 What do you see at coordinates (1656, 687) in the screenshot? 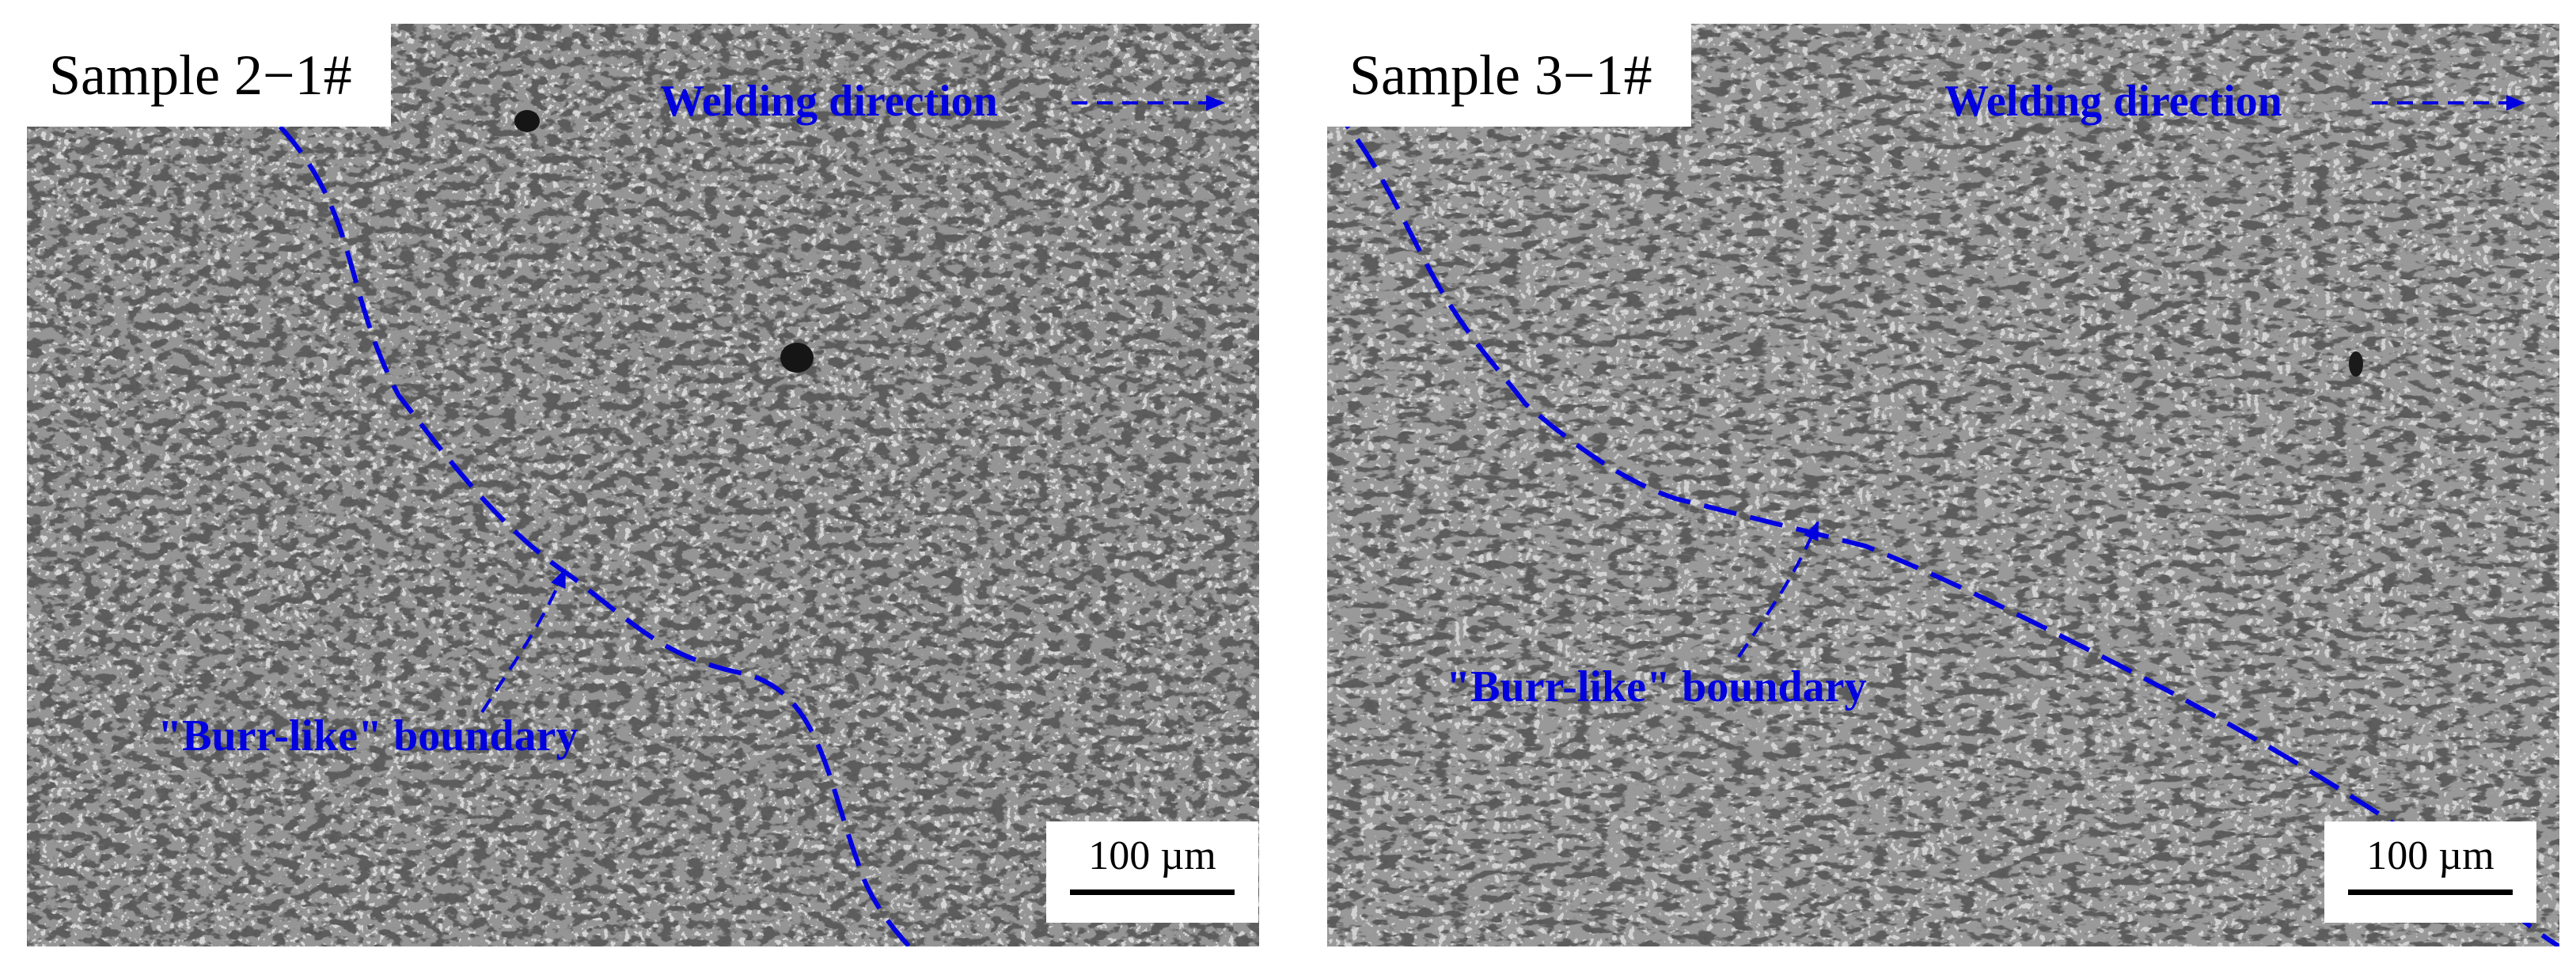
I see `burr-boundary-label-right: "Burr-like" boundary` at bounding box center [1656, 687].